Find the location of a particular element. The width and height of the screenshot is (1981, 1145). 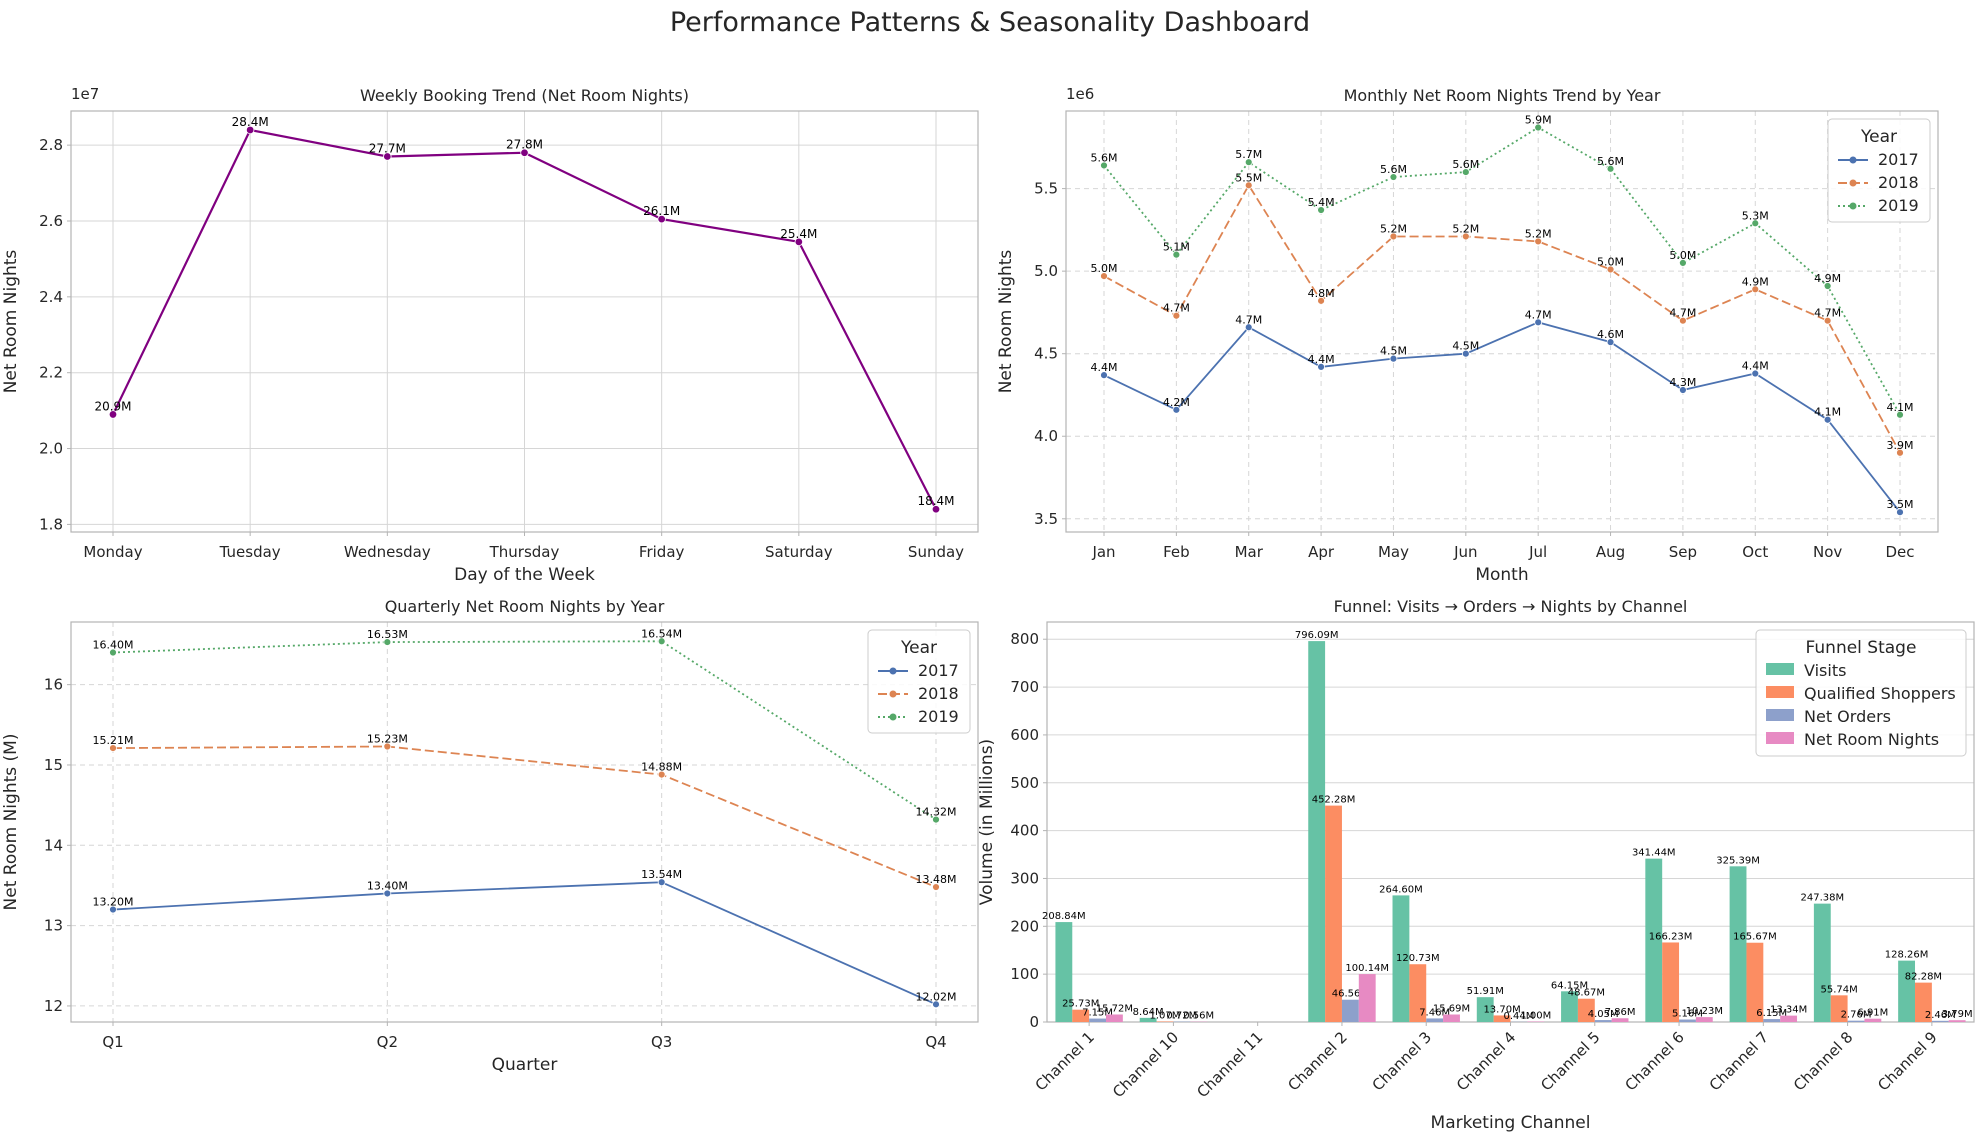

data-label-2019: 5.9M is located at coordinates (1538, 120).